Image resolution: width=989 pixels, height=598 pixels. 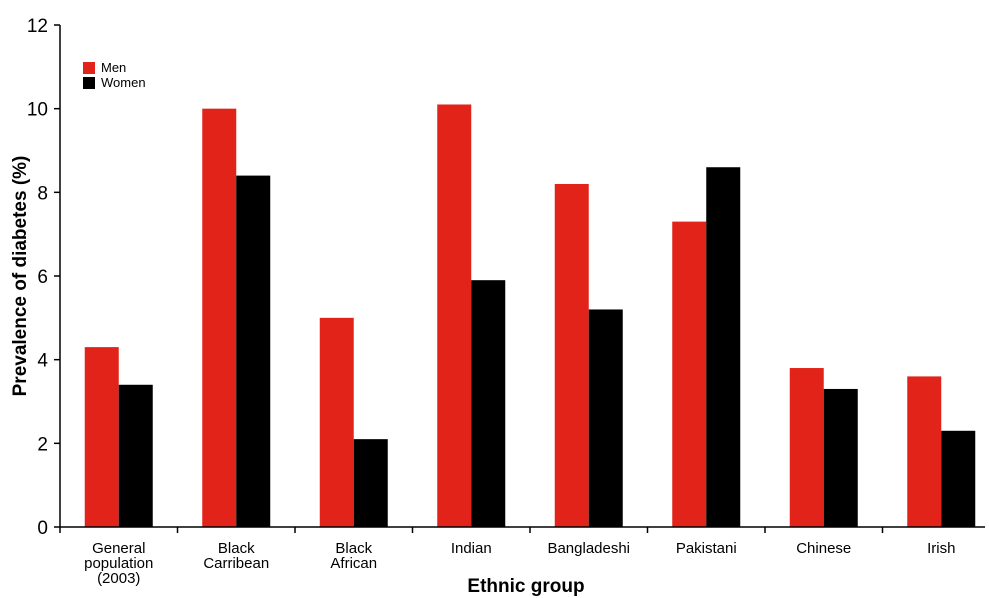 I want to click on x-category-label-line: Pakistani, so click(x=706, y=548).